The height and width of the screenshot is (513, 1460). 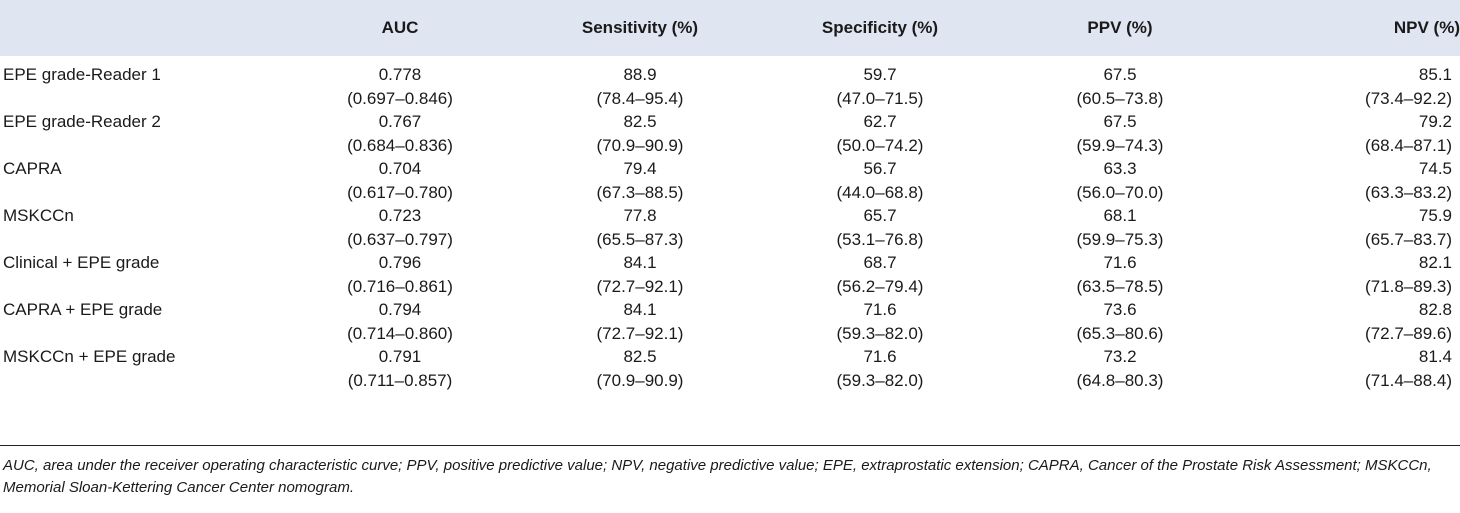 What do you see at coordinates (880, 227) in the screenshot?
I see `cell-specificity: 65.7 (53.1–76.8)` at bounding box center [880, 227].